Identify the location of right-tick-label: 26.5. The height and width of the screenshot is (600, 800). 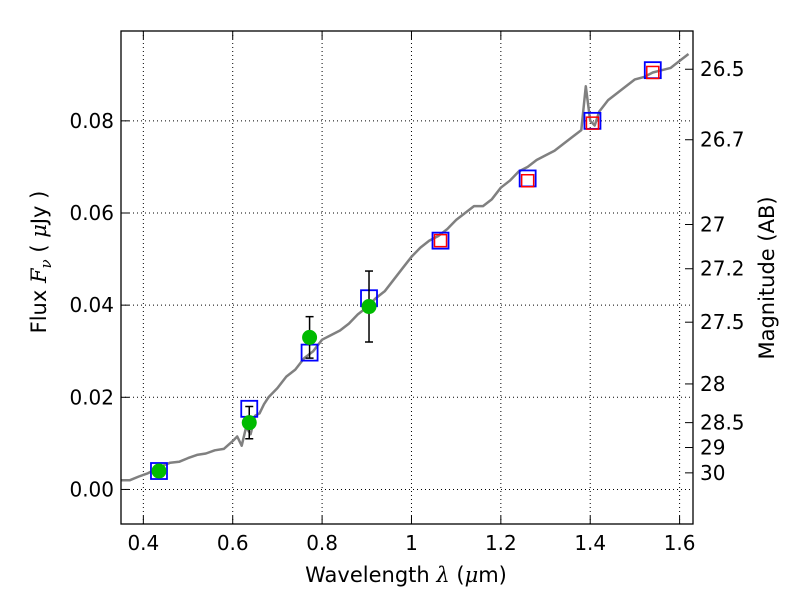
(722, 69).